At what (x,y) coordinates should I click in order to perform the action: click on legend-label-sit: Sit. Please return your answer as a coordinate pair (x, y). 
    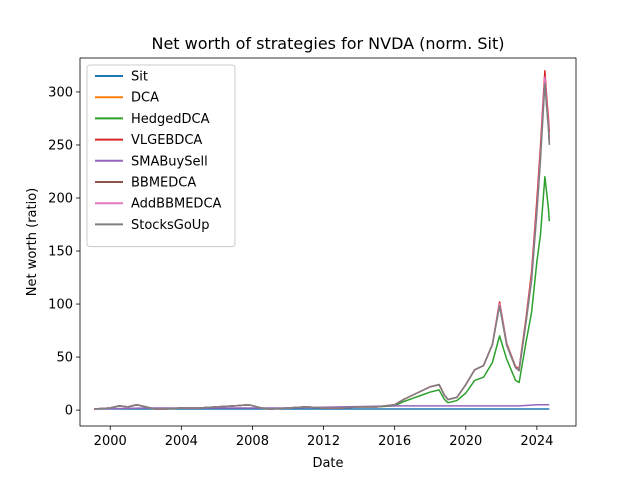
    Looking at the image, I should click on (139, 77).